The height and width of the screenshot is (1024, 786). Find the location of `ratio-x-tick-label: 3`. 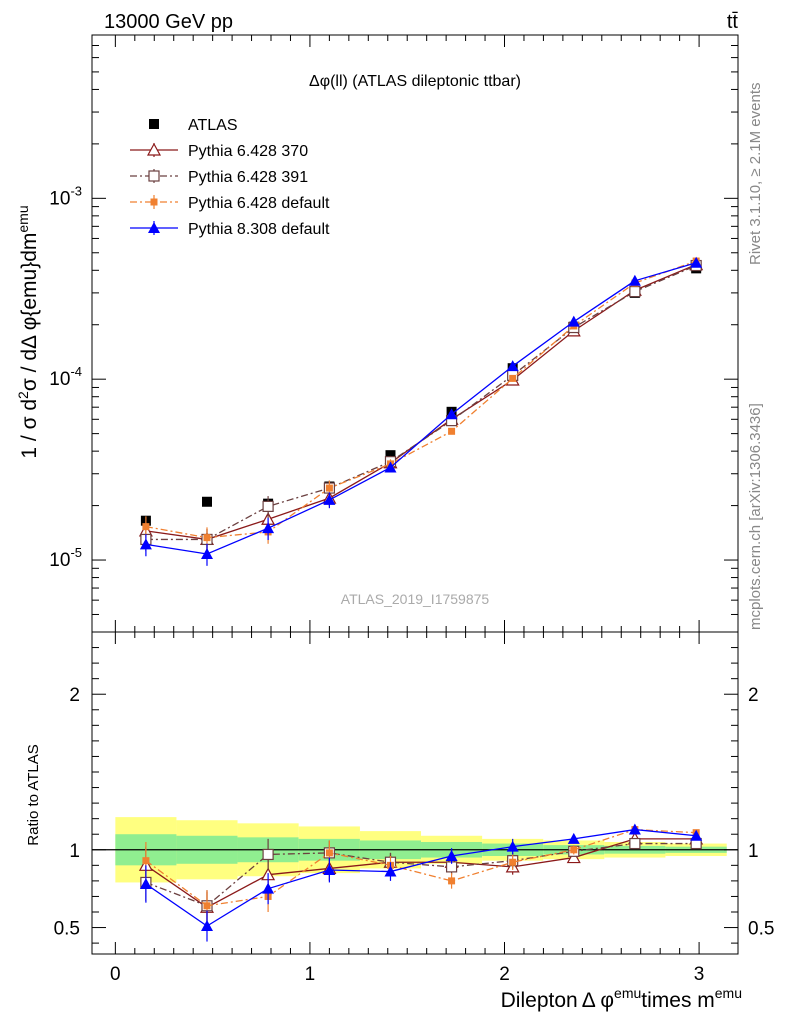

ratio-x-tick-label: 3 is located at coordinates (699, 974).